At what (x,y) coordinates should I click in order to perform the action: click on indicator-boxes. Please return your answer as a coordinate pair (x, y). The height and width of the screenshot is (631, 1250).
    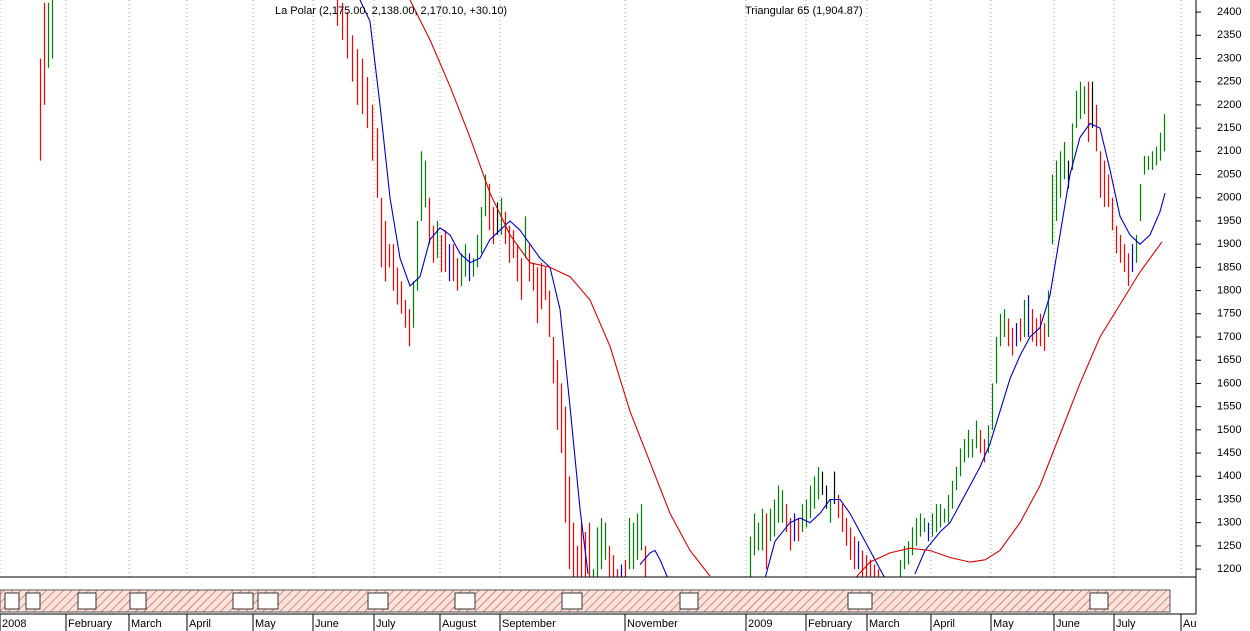
    Looking at the image, I should click on (556, 601).